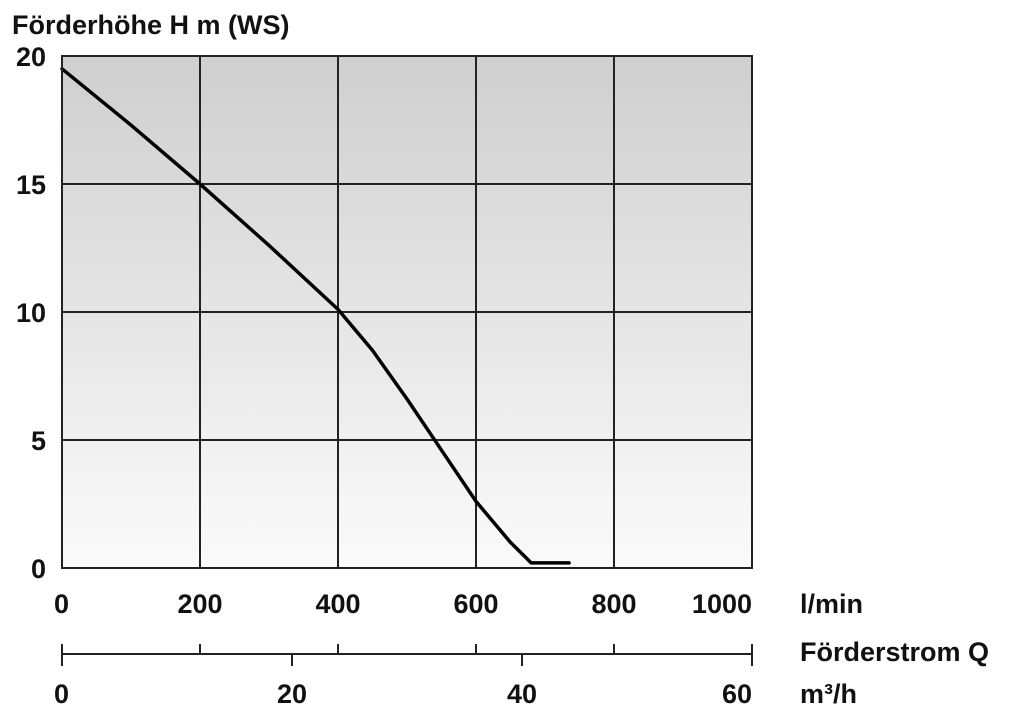 This screenshot has height=726, width=1024. What do you see at coordinates (61, 694) in the screenshot?
I see `secondary-x-tick-label-0: 0` at bounding box center [61, 694].